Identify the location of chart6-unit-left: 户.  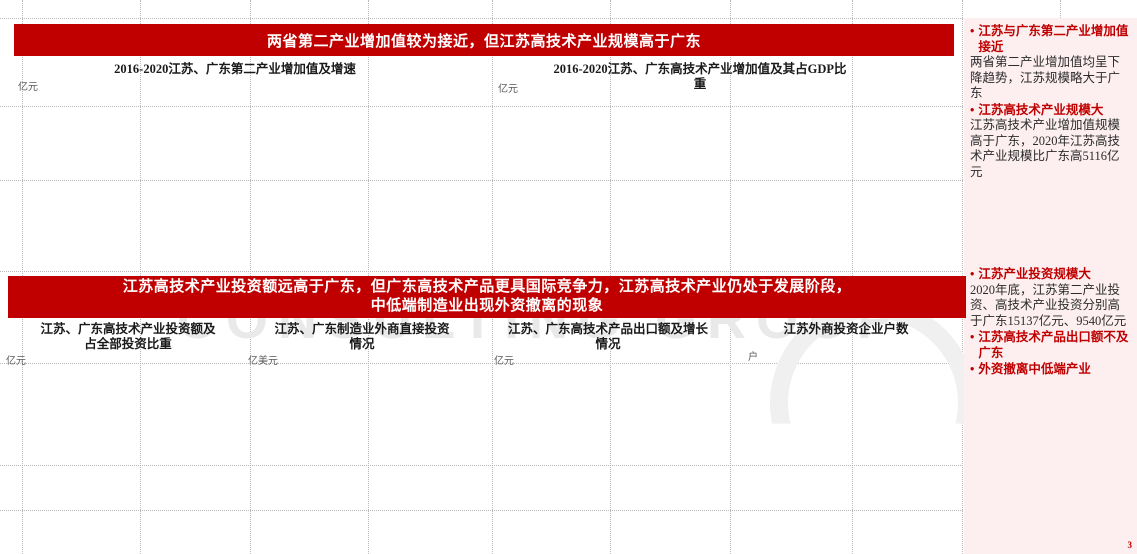
(753, 357).